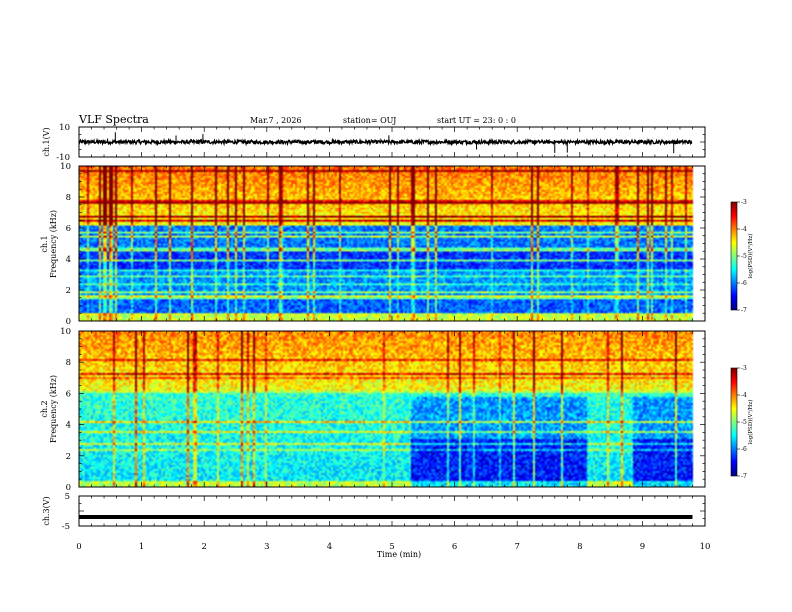 The height and width of the screenshot is (612, 792). I want to click on x-tick-label: 9, so click(642, 547).